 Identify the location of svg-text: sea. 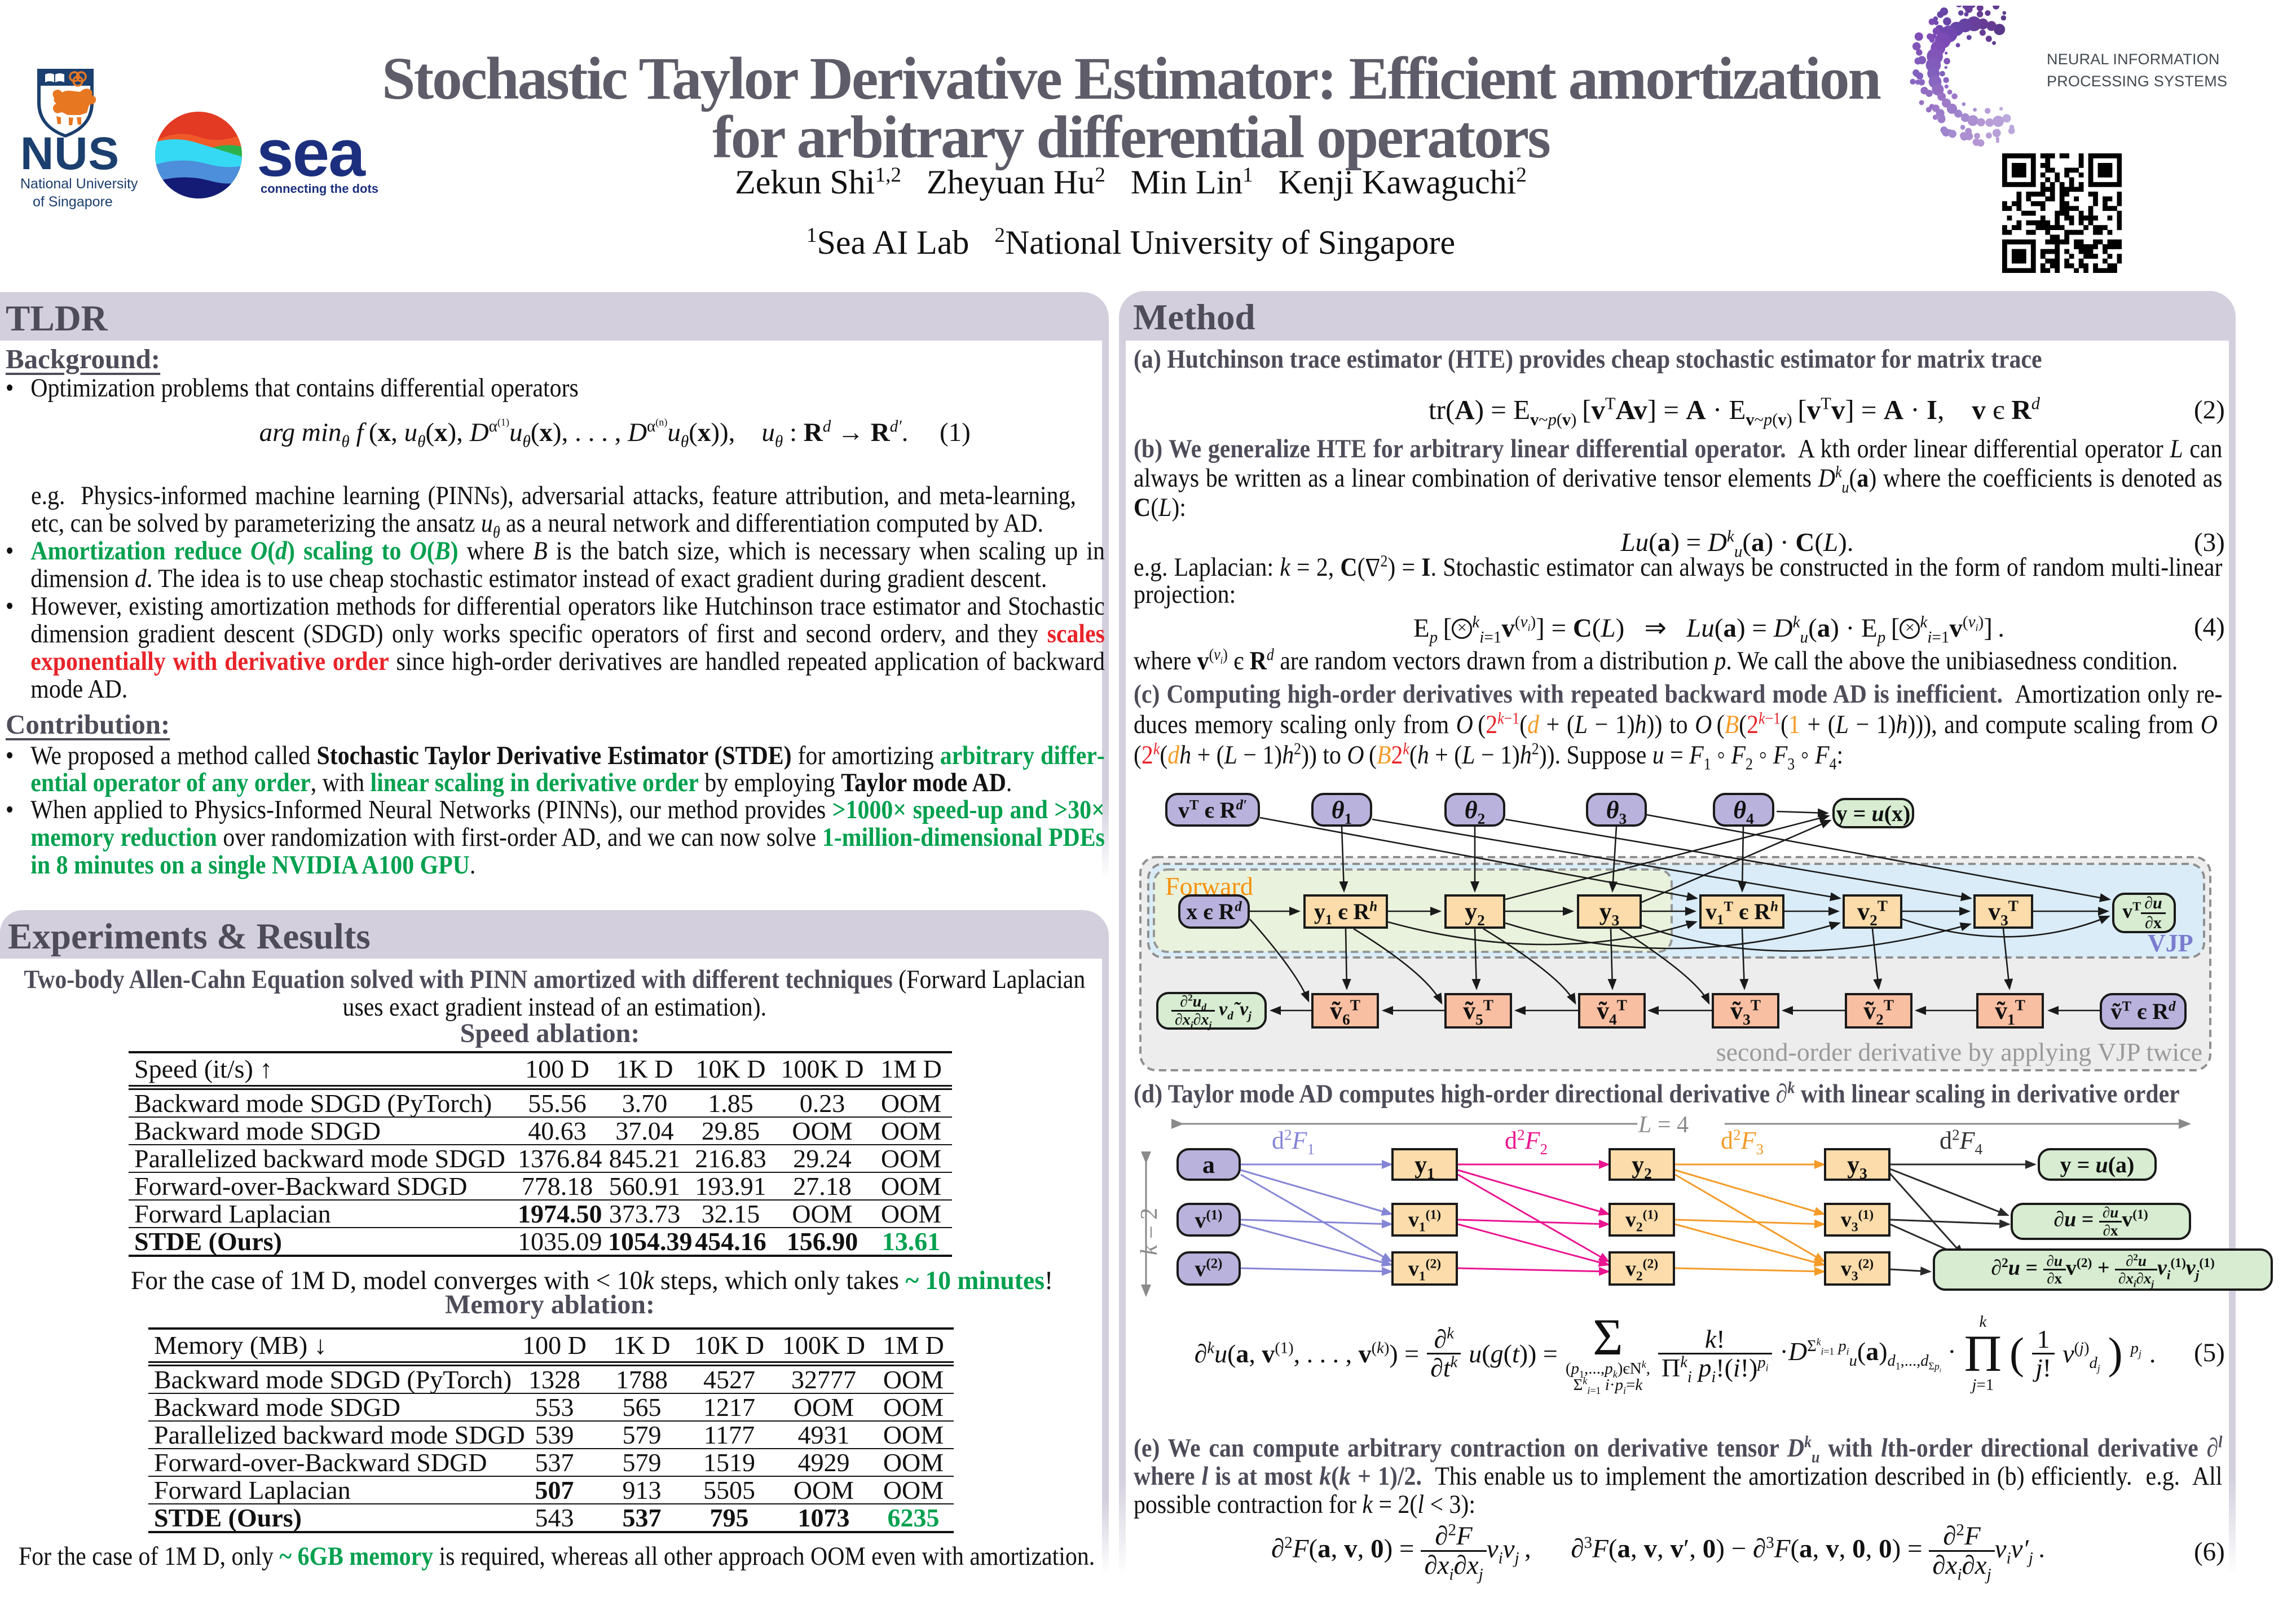
(311, 154).